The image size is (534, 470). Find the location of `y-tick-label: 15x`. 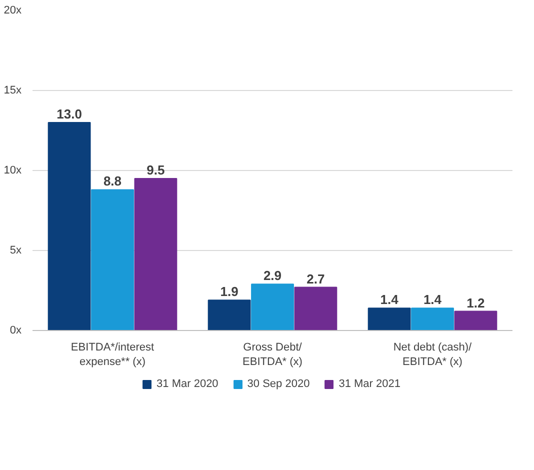

y-tick-label: 15x is located at coordinates (13, 90).